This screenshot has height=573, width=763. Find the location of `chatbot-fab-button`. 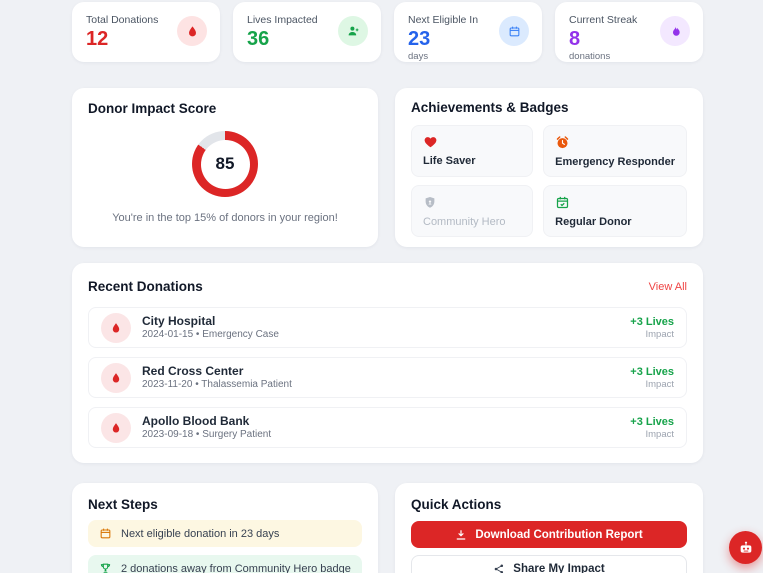

chatbot-fab-button is located at coordinates (745, 547).